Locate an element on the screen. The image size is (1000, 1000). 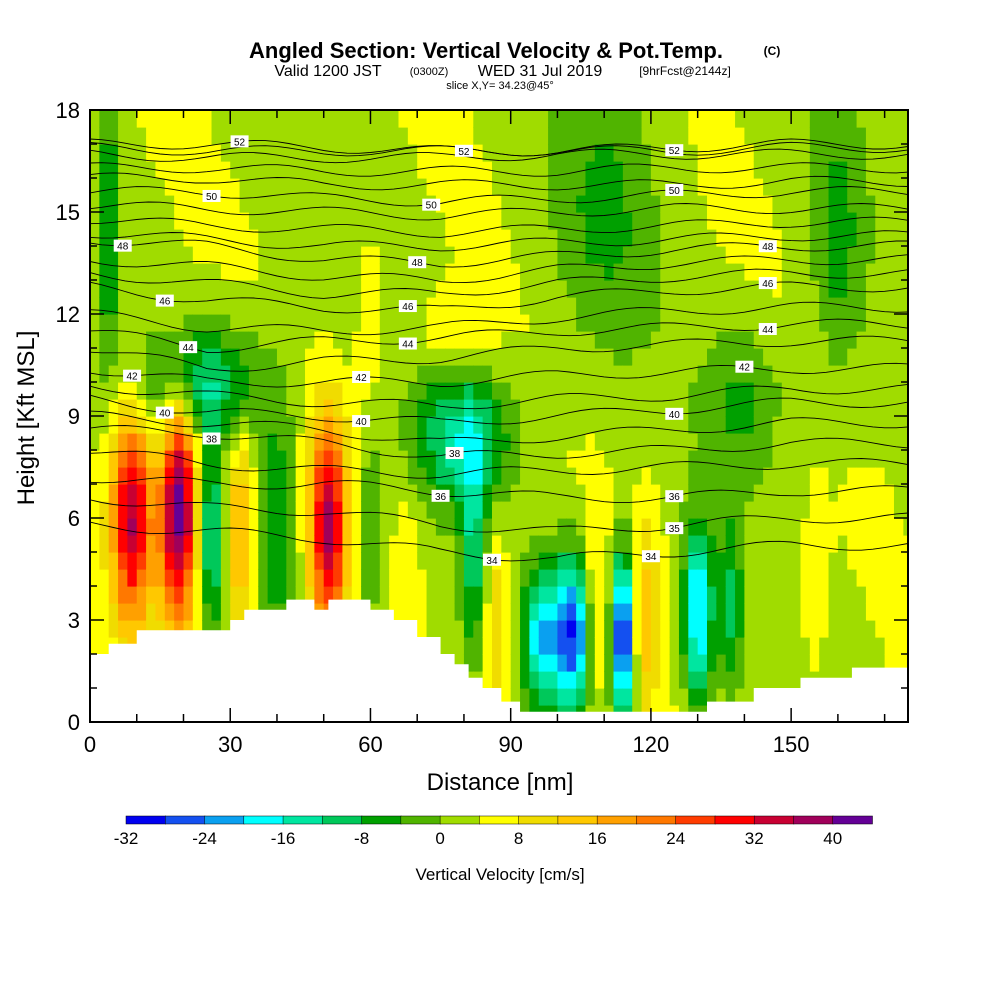
colorbar-swatch is located at coordinates (617, 820).